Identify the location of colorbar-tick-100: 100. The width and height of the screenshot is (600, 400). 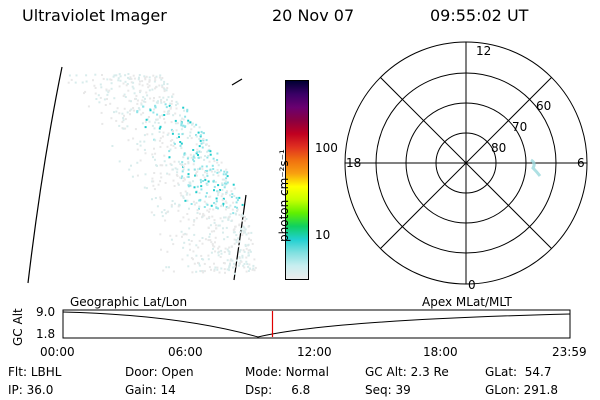
(326, 148).